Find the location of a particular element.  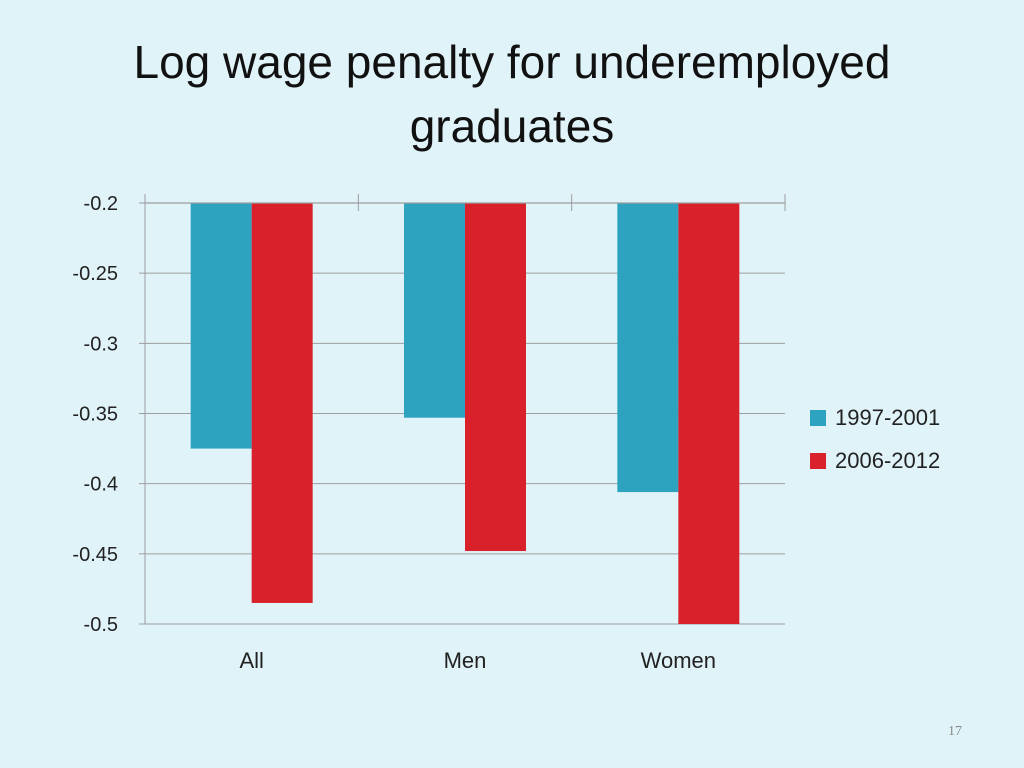

page-number: 17 is located at coordinates (955, 731).